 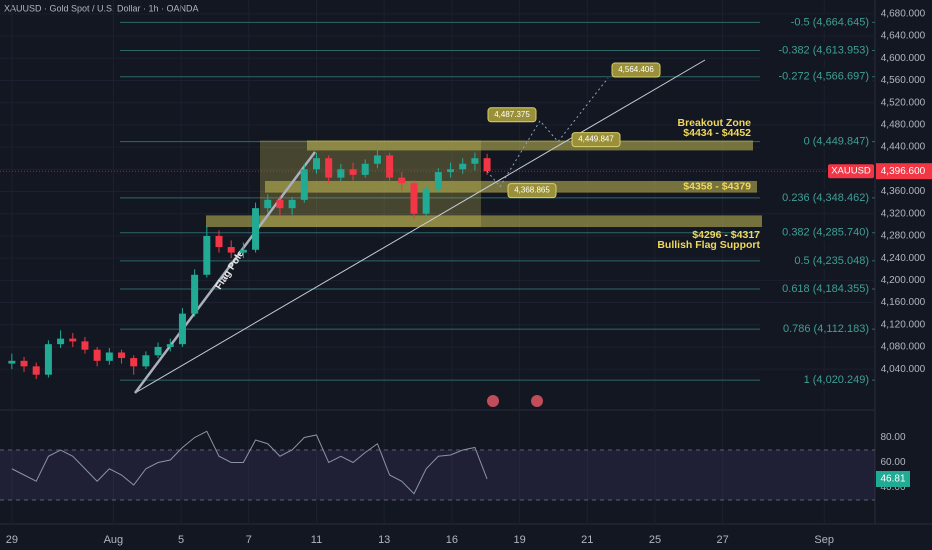 I want to click on rsi-tick-label: 80.00, so click(x=892, y=437).